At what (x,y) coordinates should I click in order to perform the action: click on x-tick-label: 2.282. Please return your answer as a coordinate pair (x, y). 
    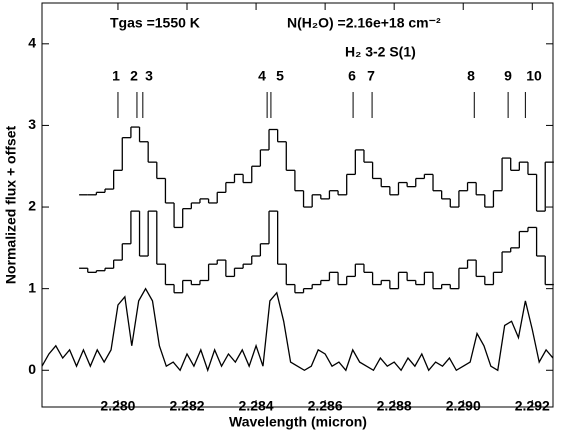
    Looking at the image, I should click on (186, 406).